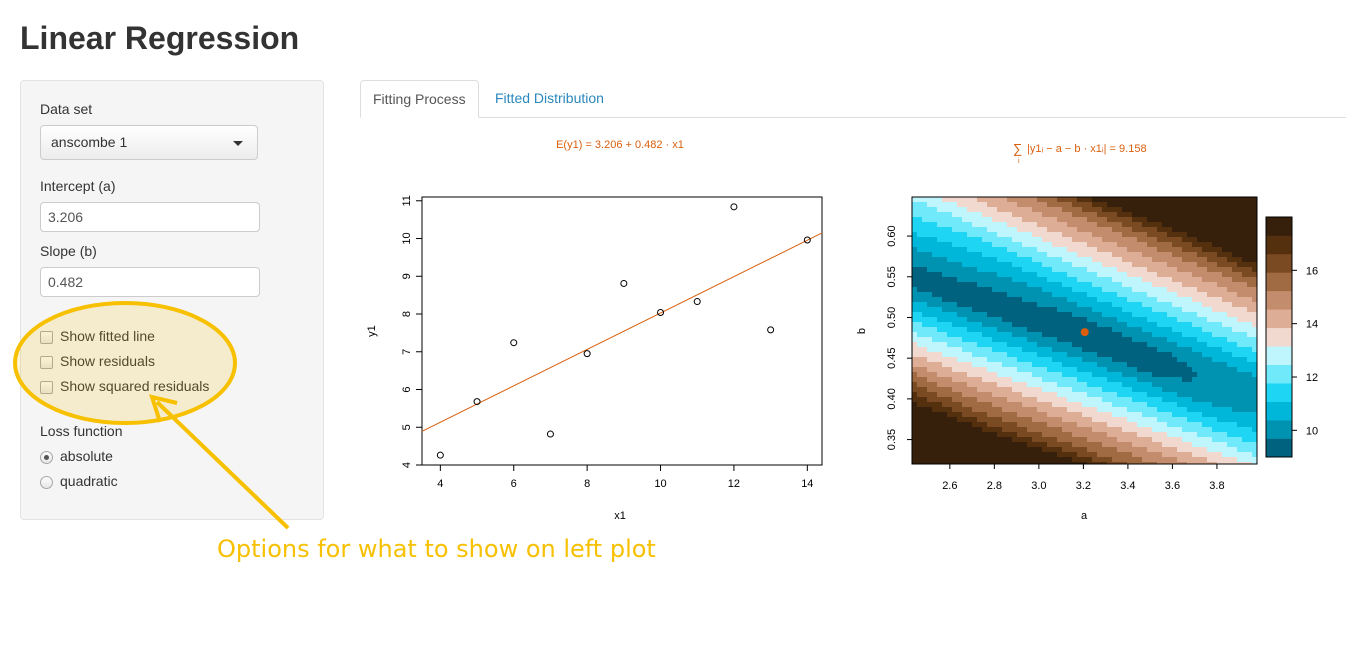  I want to click on scatter-x-tick-label: 14, so click(807, 484).